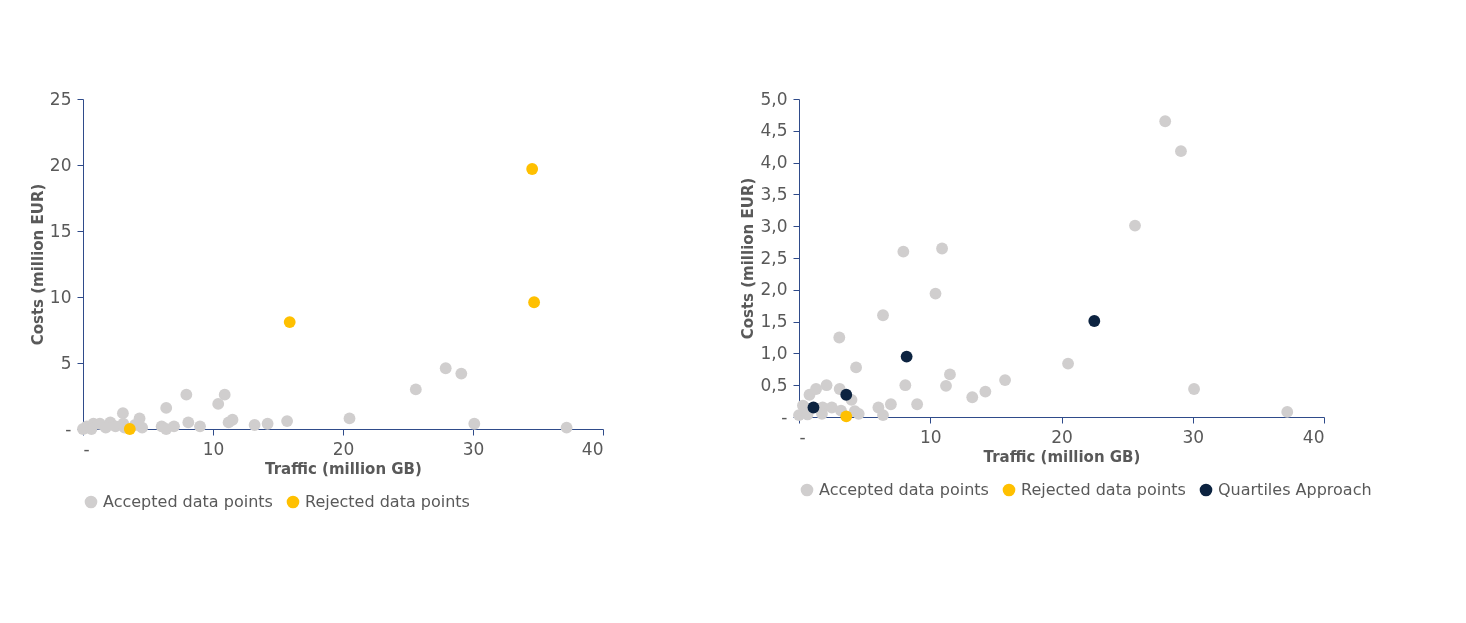 This screenshot has height=623, width=1466. I want to click on y-tick-label: 5, so click(66, 362).